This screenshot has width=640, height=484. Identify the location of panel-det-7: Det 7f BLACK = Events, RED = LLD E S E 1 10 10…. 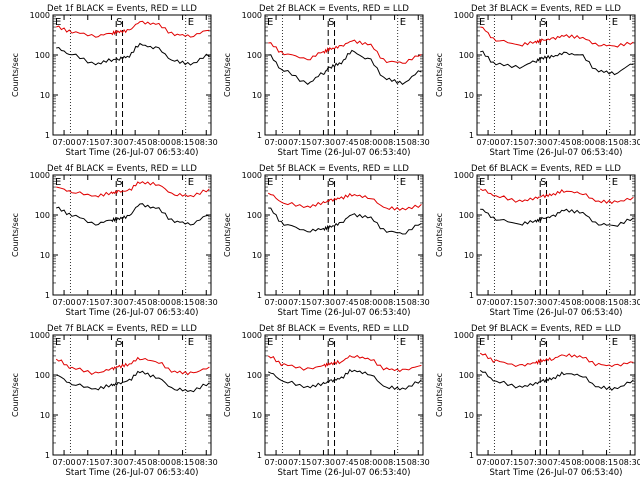
(114, 401).